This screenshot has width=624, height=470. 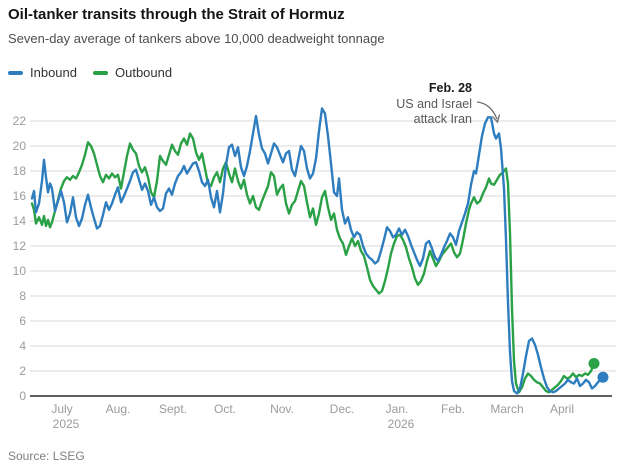 I want to click on outbound-end-dot, so click(x=594, y=363).